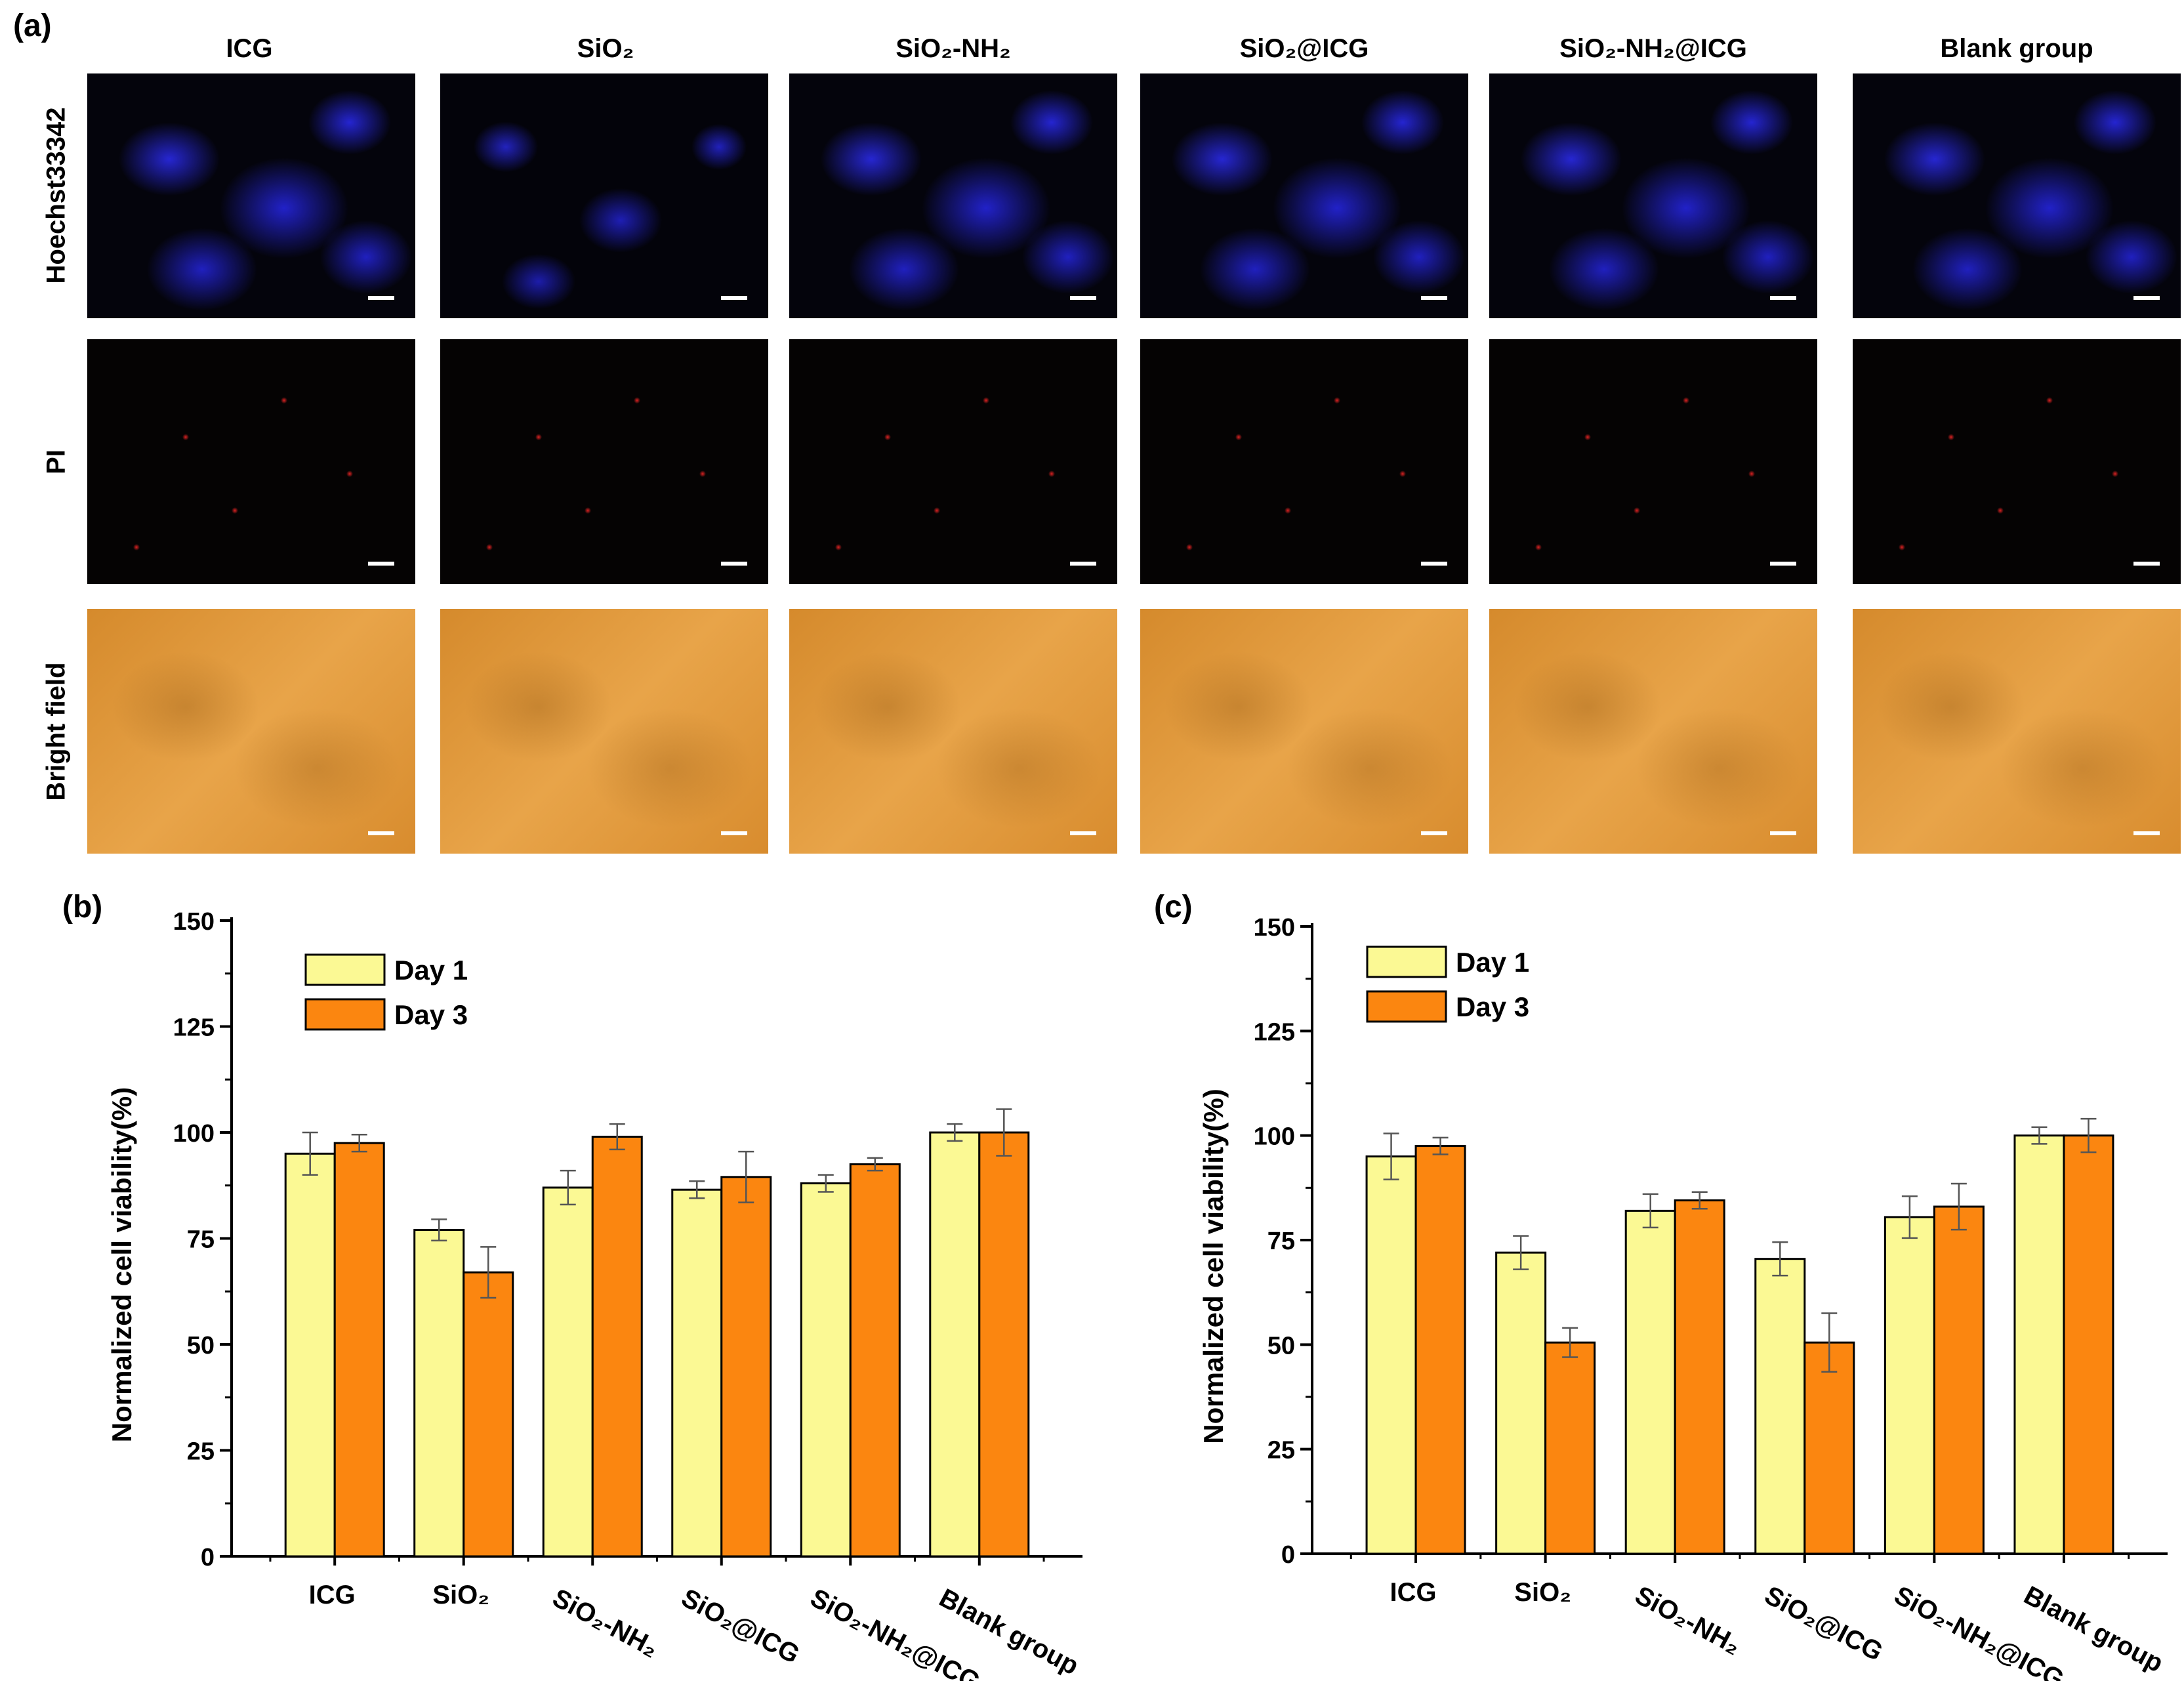 This screenshot has height=1681, width=2184. What do you see at coordinates (1824, 1624) in the screenshot?
I see `chart-c-x-tick-label-sio-icg: SiO₂@ICG` at bounding box center [1824, 1624].